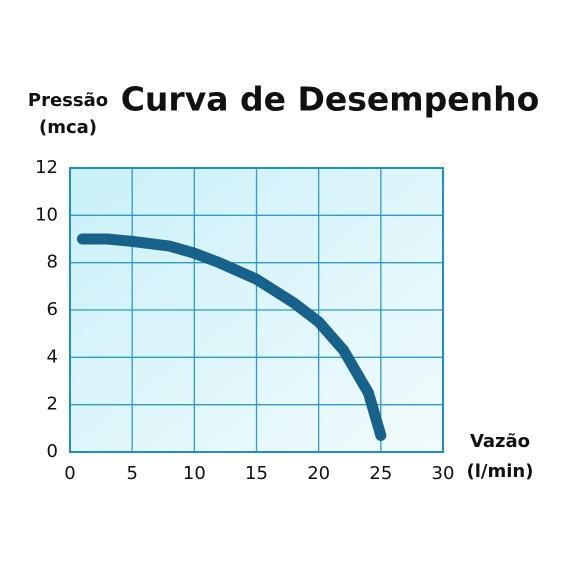  Describe the element at coordinates (500, 471) in the screenshot. I see `x-axis-label: (l/min)` at that location.